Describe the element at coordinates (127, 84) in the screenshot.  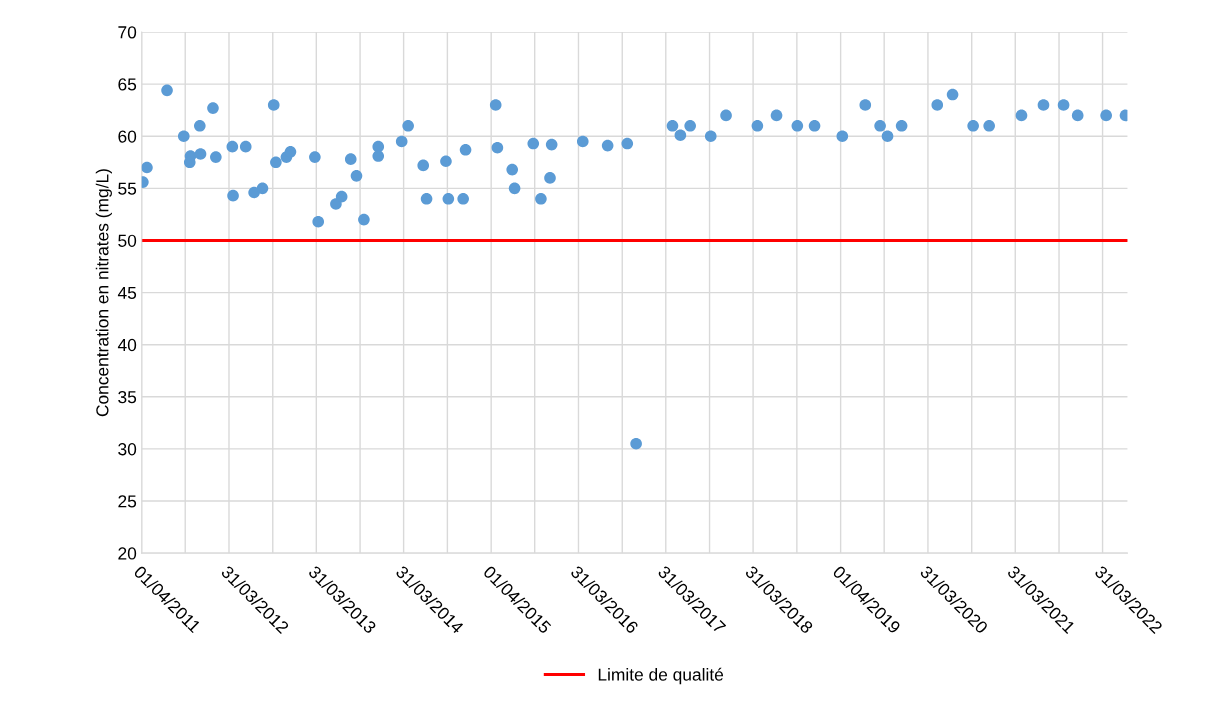
I see `y-tick-label: 65` at that location.